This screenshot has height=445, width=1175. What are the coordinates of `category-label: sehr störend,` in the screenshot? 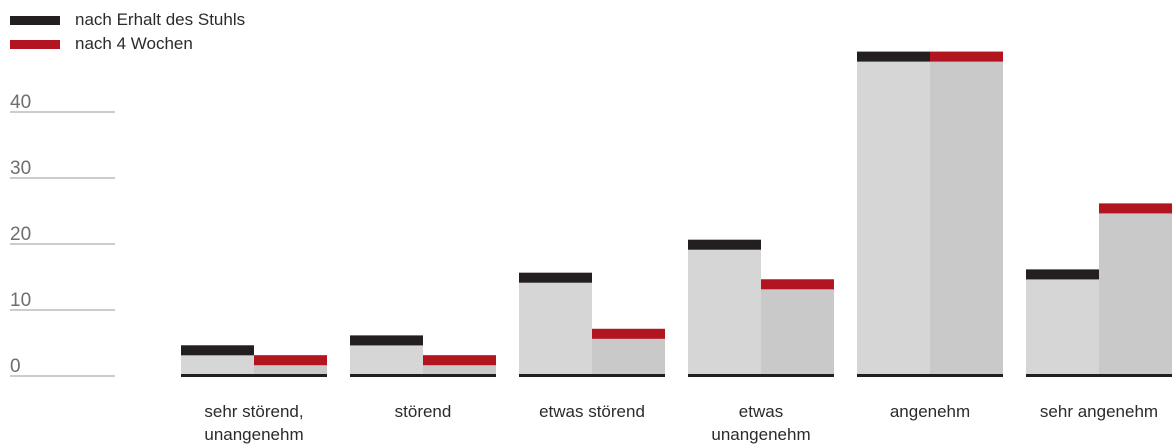 It's located at (253, 411).